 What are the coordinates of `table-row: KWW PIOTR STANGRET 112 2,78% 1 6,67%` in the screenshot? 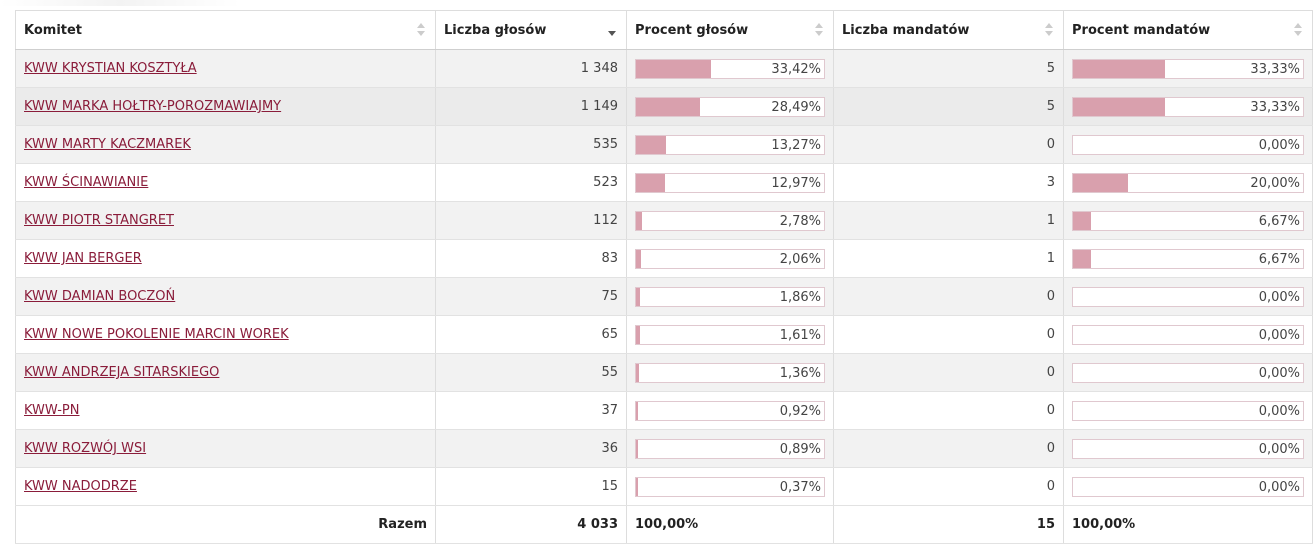 It's located at (664, 220).